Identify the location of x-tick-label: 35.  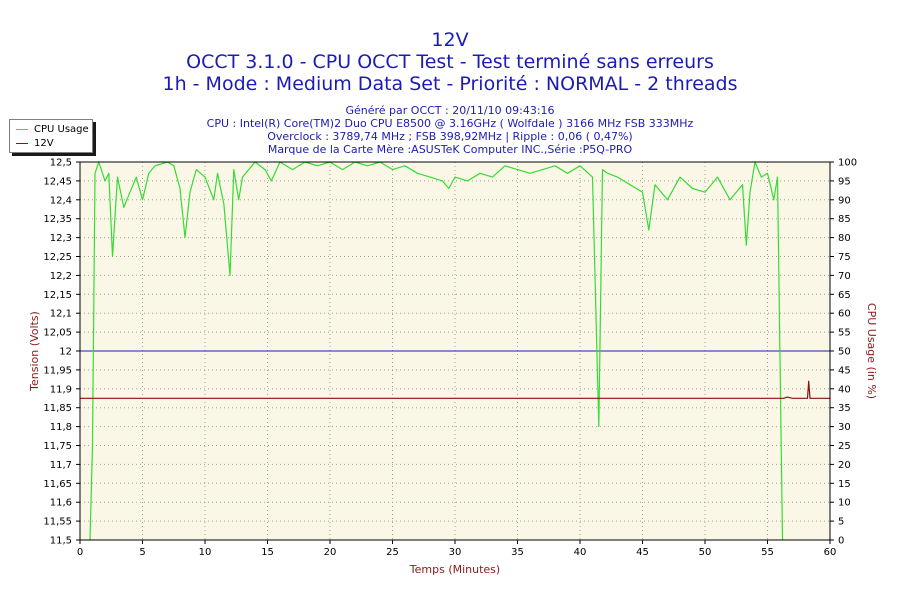
(517, 552).